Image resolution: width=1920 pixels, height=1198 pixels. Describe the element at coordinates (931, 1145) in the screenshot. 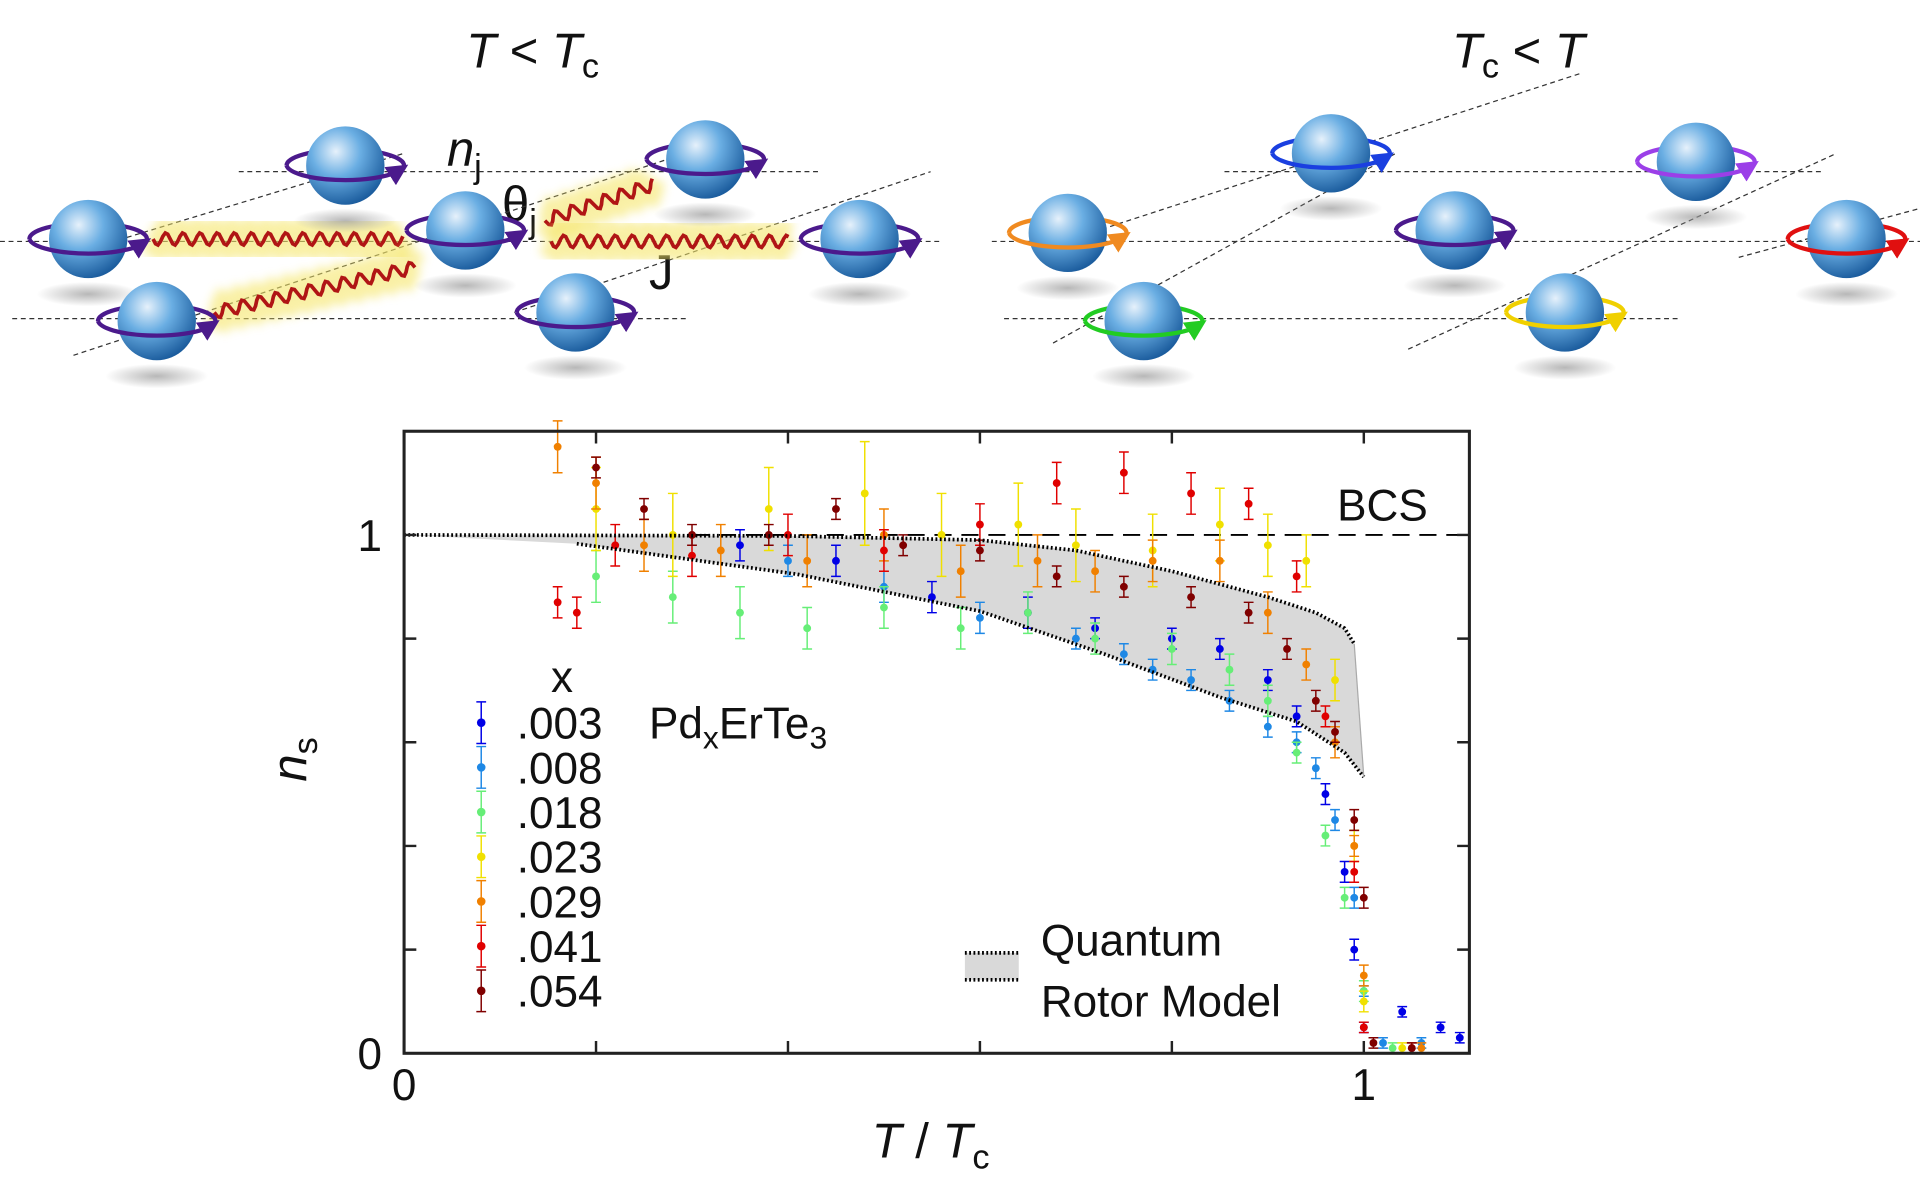

I see `x-axis-label: T / Tc` at that location.